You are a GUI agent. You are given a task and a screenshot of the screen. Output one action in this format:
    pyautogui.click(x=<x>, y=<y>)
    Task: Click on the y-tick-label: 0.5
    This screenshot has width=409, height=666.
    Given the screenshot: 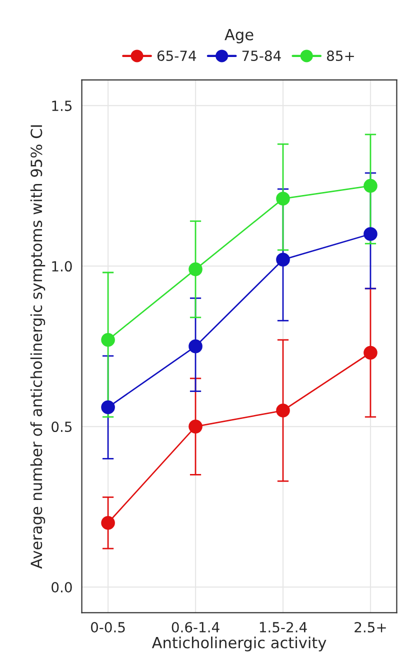 What is the action you would take?
    pyautogui.click(x=62, y=427)
    